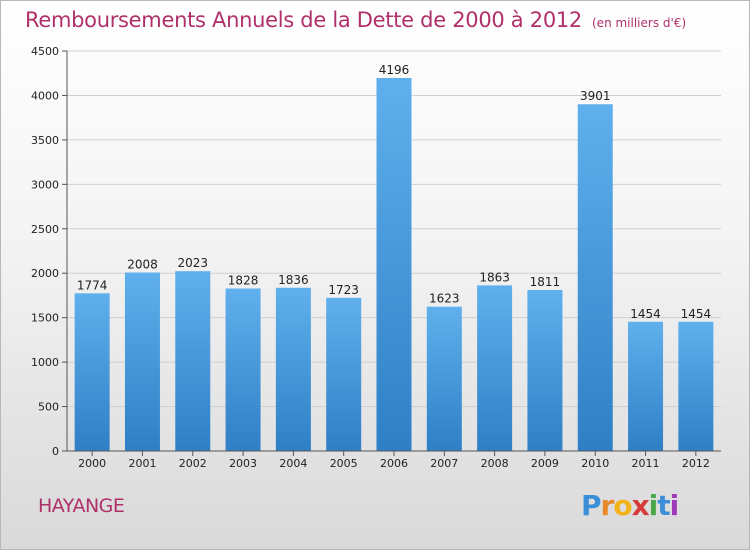 This screenshot has width=750, height=550. Describe the element at coordinates (293, 463) in the screenshot. I see `x-tick-label: 2004` at that location.